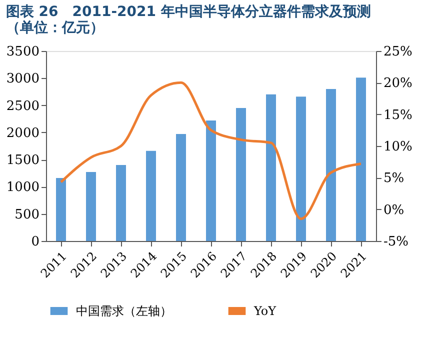  Describe the element at coordinates (396, 242) in the screenshot. I see `y2-tick-label: -5%` at that location.